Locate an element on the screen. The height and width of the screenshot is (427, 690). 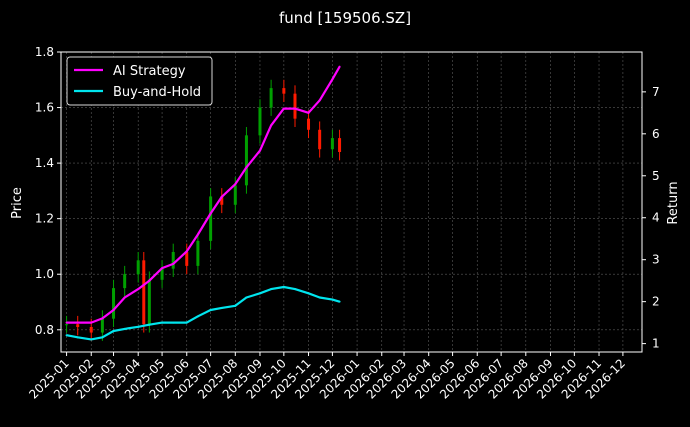
legend-label-ai-strategy: AI Strategy is located at coordinates (149, 71).